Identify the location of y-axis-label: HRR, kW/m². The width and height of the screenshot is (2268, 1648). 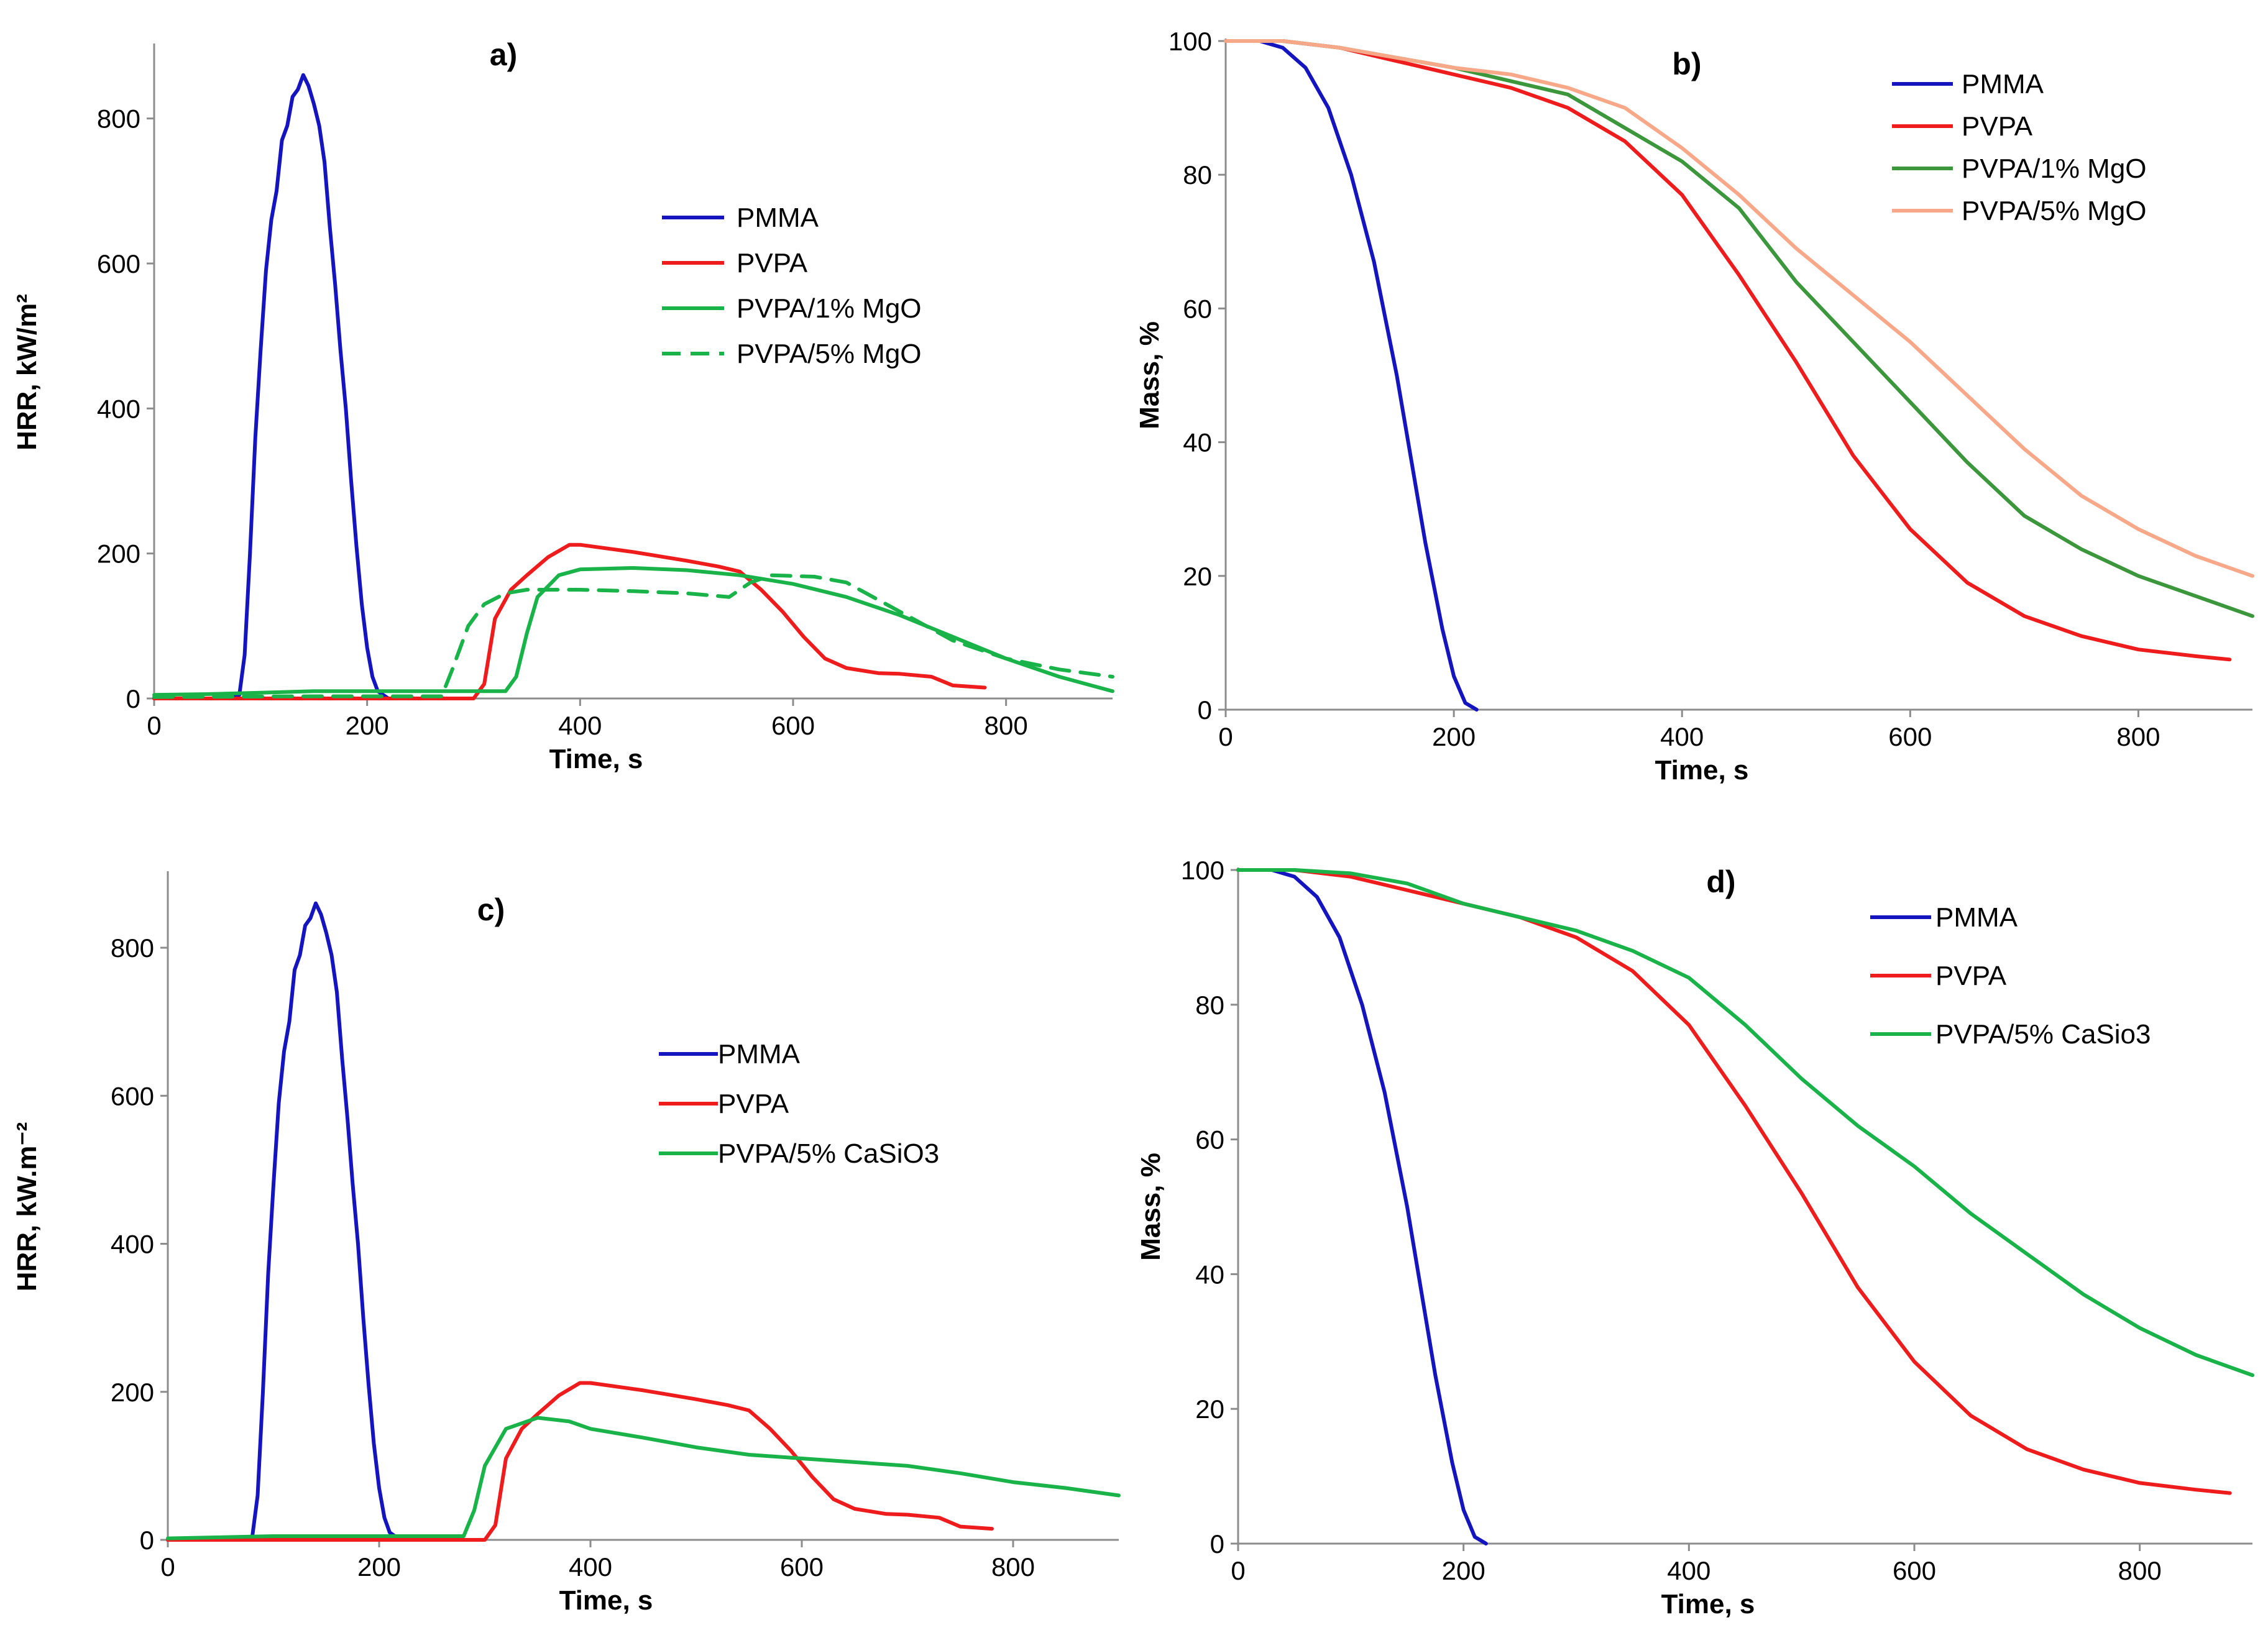
(27, 372).